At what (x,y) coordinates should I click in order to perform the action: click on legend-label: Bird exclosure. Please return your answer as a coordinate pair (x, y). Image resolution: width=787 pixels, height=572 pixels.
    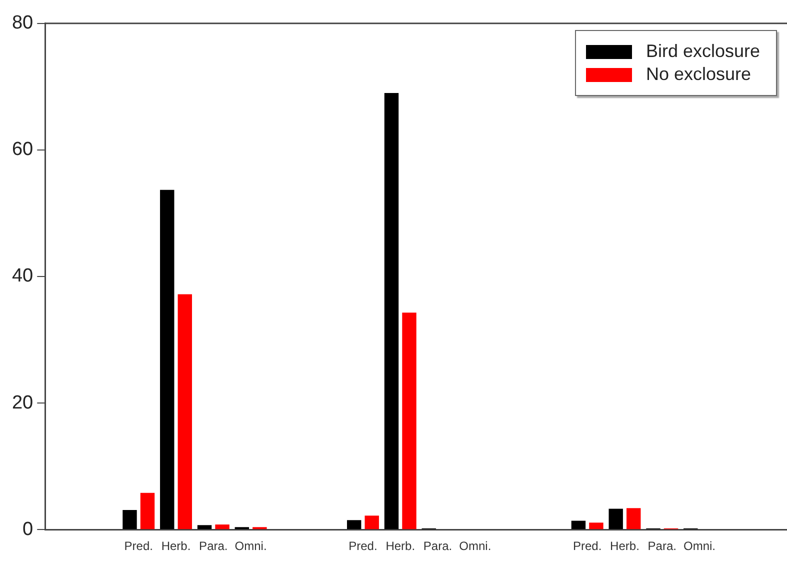
    Looking at the image, I should click on (703, 51).